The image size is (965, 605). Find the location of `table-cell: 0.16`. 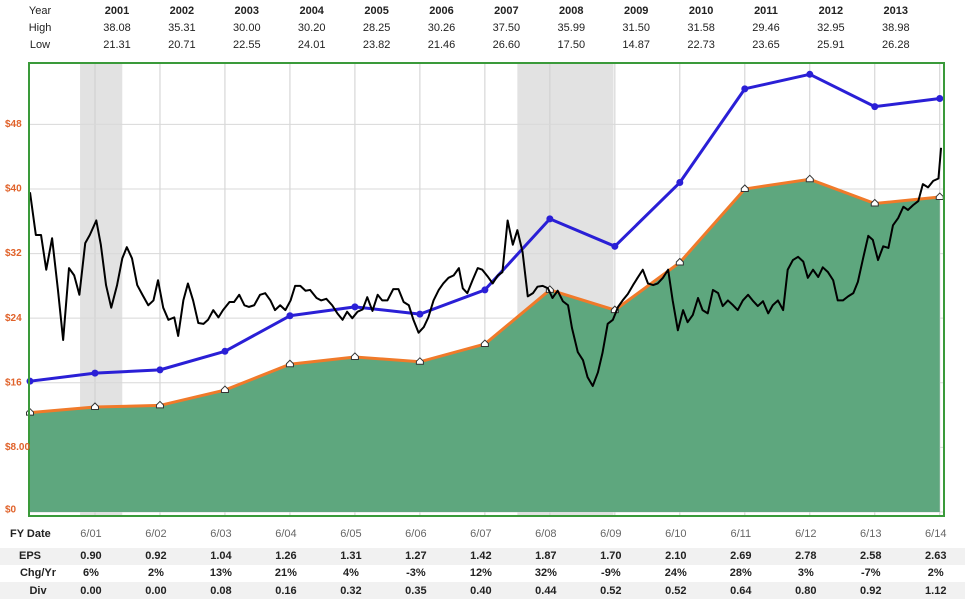

table-cell: 0.16 is located at coordinates (285, 591).